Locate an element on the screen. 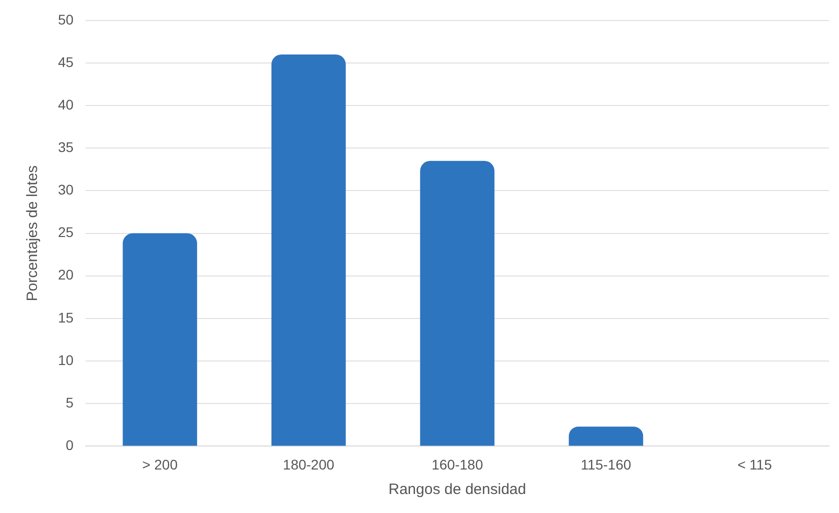  y-tick-label: 50 is located at coordinates (66, 19).